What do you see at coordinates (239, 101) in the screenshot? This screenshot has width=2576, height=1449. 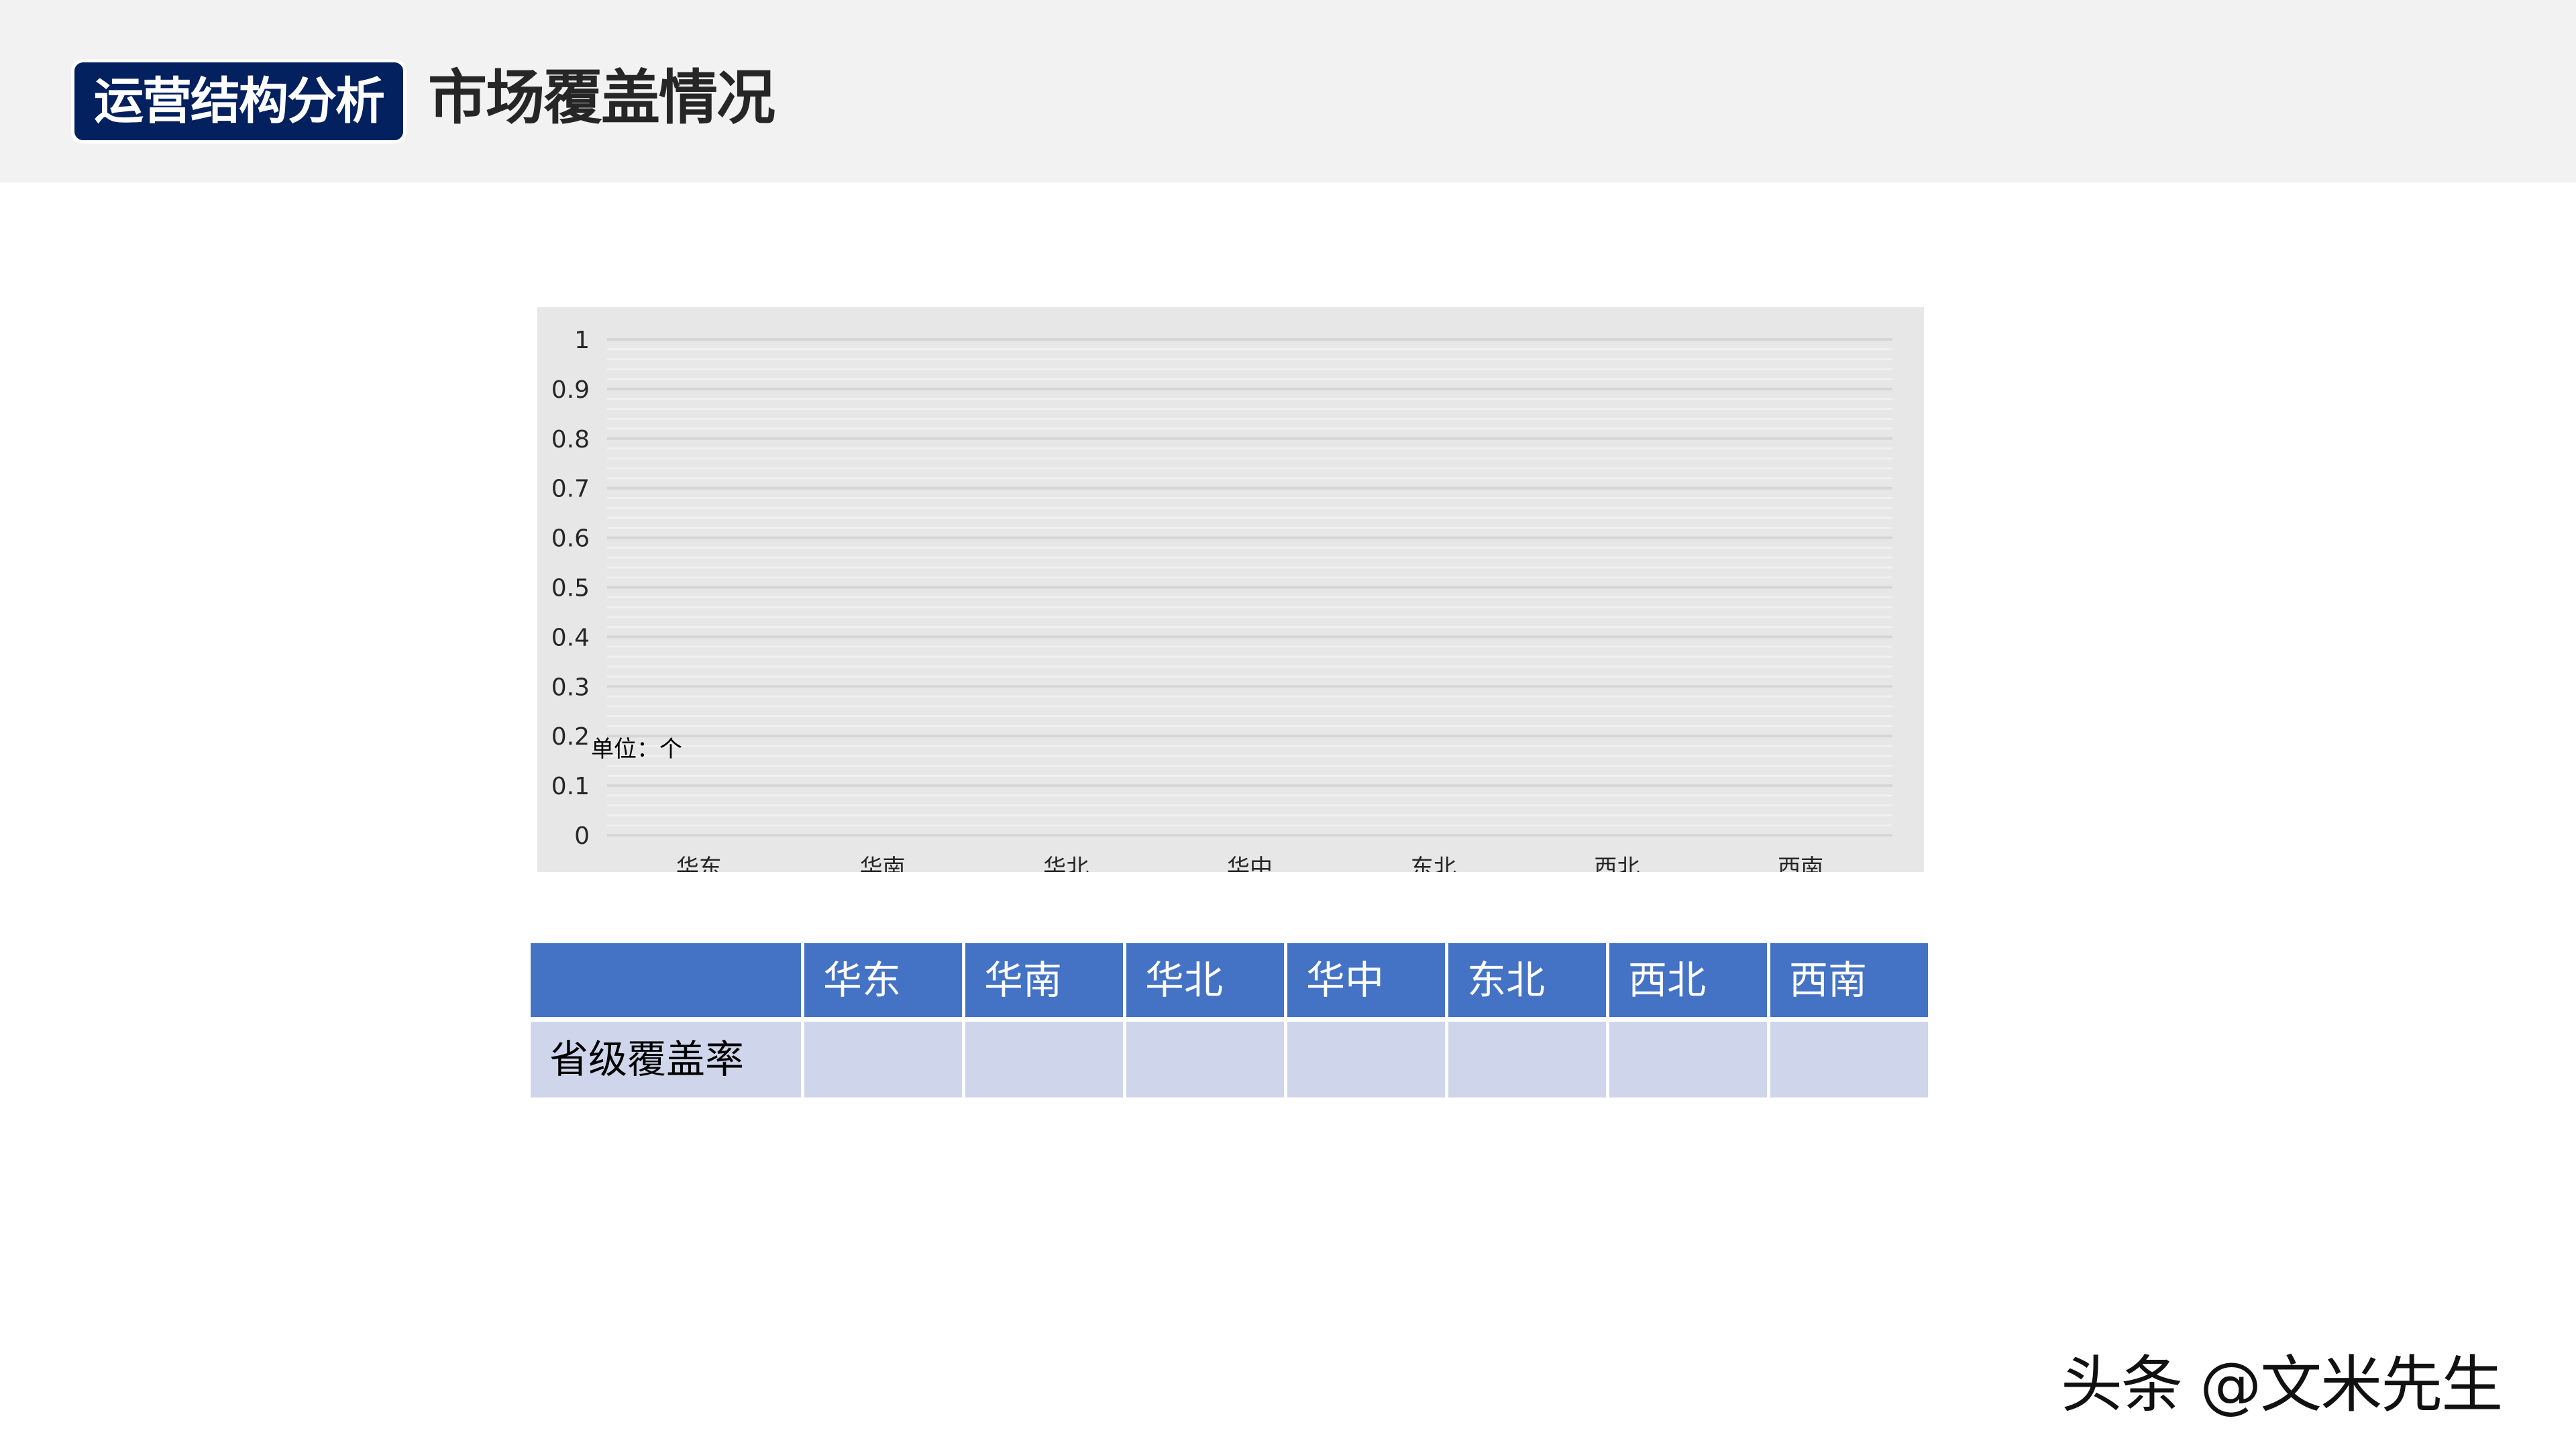 I see `section-badge: 运营结构分析` at bounding box center [239, 101].